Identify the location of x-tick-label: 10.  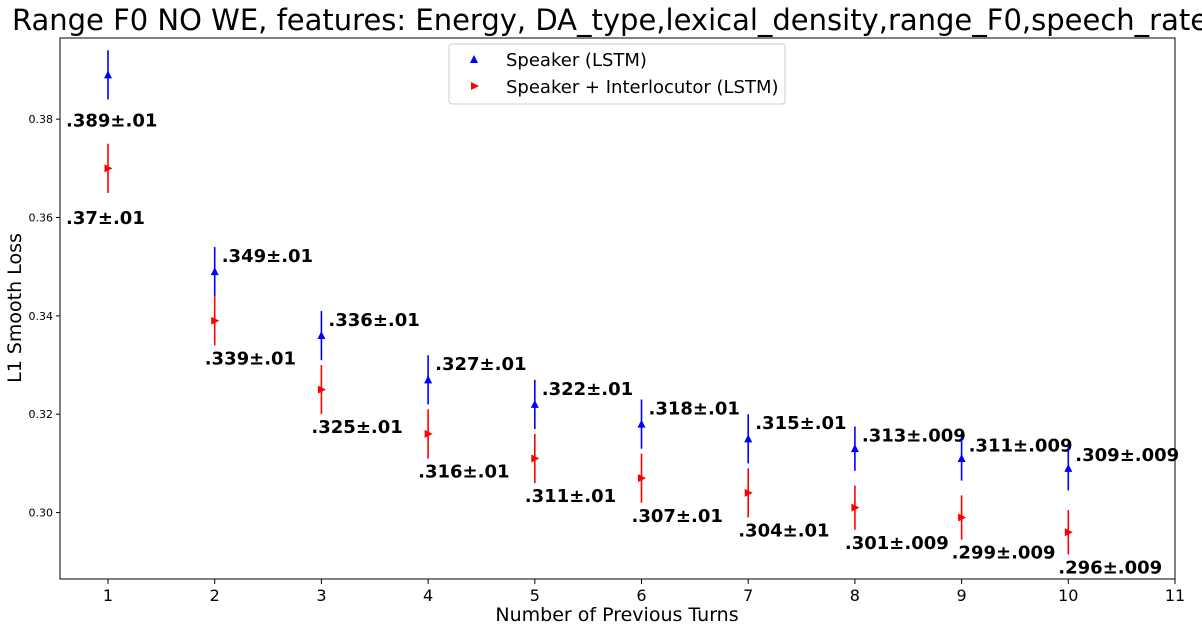
(1068, 595).